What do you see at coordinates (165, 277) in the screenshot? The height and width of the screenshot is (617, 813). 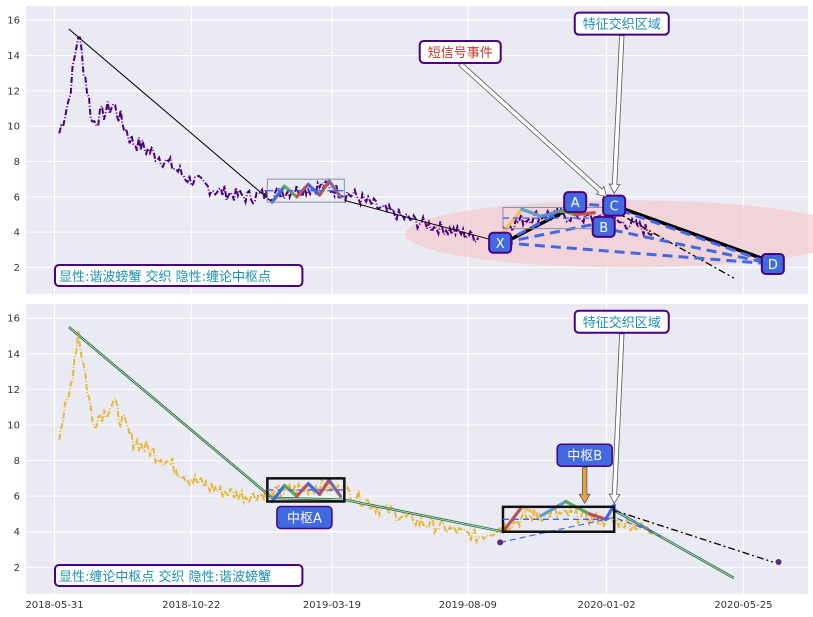 I see `legend-text: 显性:谐波螃蟹 交织 隐性:缠论中枢点` at bounding box center [165, 277].